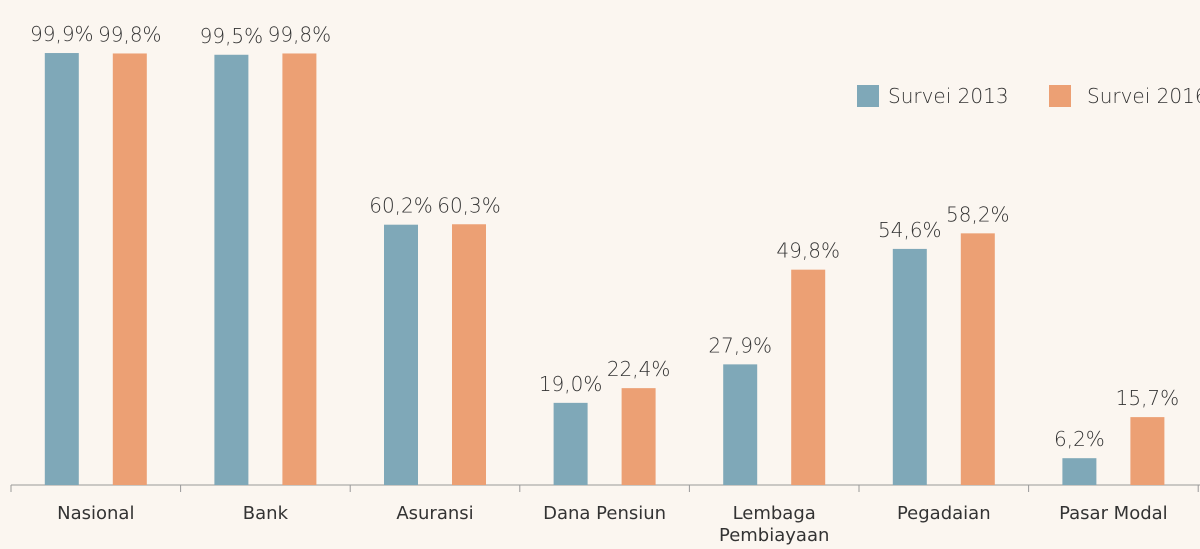  What do you see at coordinates (943, 513) in the screenshot?
I see `x-tick-label: Pegadaian` at bounding box center [943, 513].